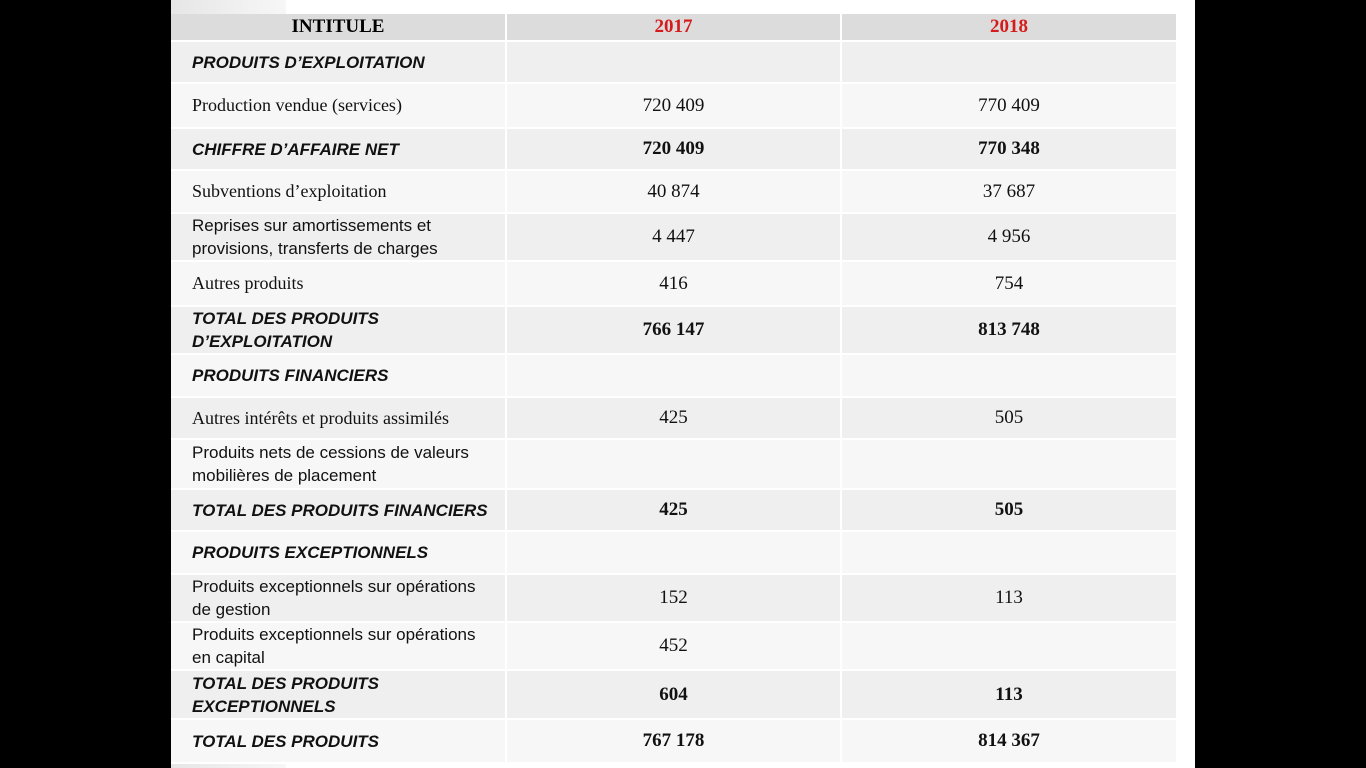  What do you see at coordinates (339, 106) in the screenshot?
I see `row-label: Production vendue (services)` at bounding box center [339, 106].